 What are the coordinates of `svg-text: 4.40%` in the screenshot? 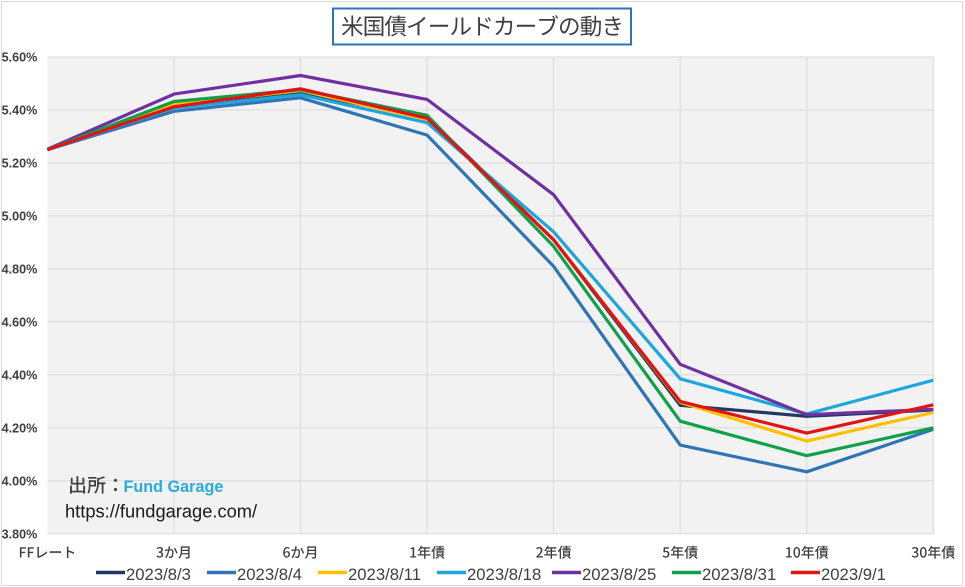 It's located at (20, 375).